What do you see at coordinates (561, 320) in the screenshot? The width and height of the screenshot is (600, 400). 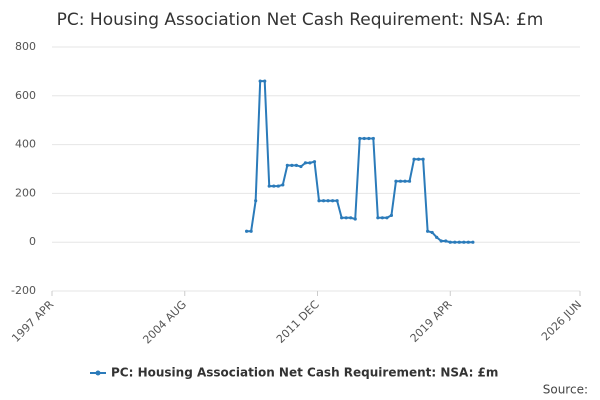 I see `x-tick-label: 2026 JUN` at bounding box center [561, 320].